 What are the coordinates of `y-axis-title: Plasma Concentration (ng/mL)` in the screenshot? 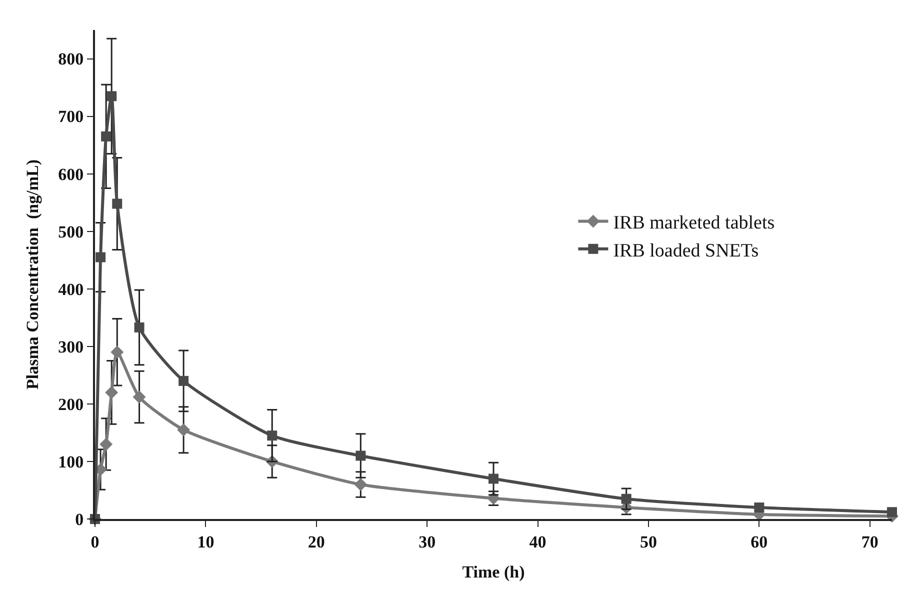 It's located at (32, 275).